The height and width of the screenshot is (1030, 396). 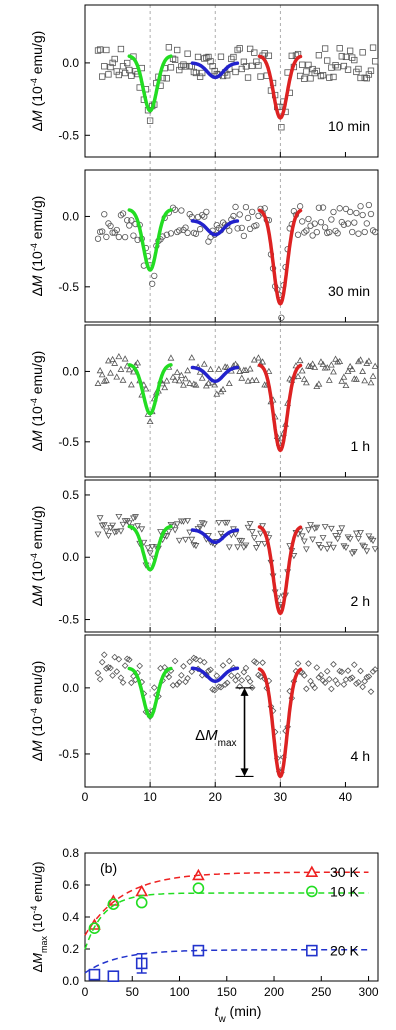 I want to click on legend-label: 30 K, so click(x=344, y=872).